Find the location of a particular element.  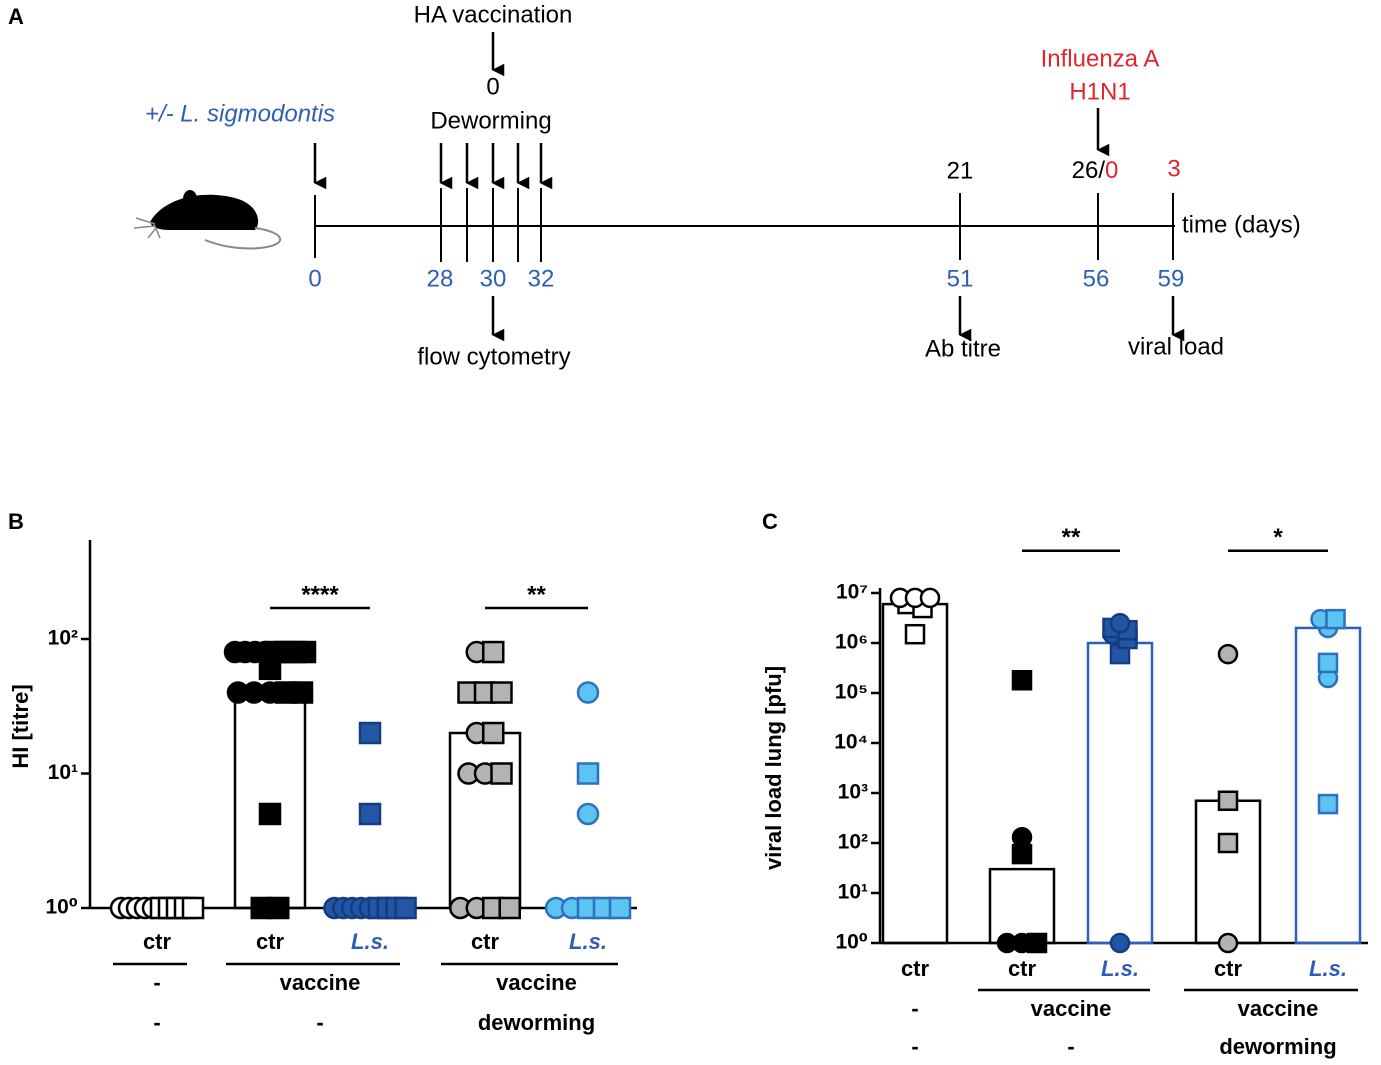

y-tick-label: 10³ is located at coordinates (853, 792).